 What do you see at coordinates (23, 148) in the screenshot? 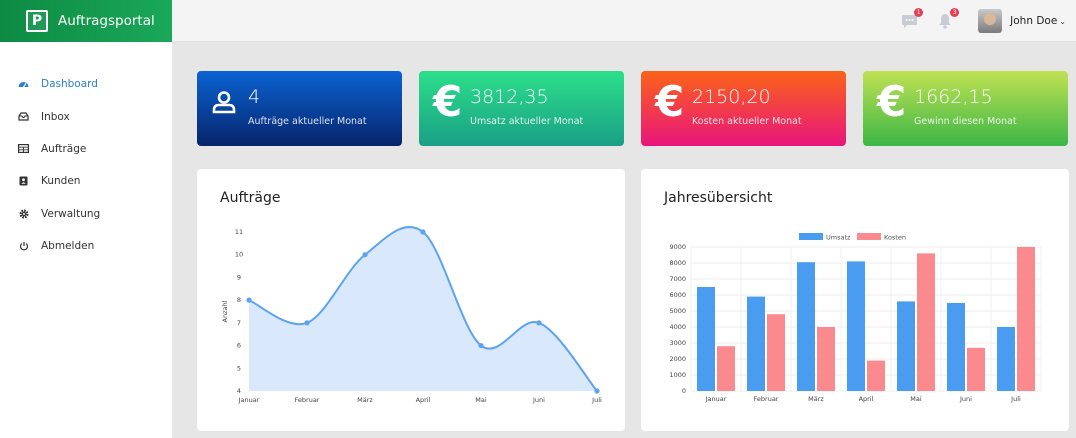
I see `table-icon` at bounding box center [23, 148].